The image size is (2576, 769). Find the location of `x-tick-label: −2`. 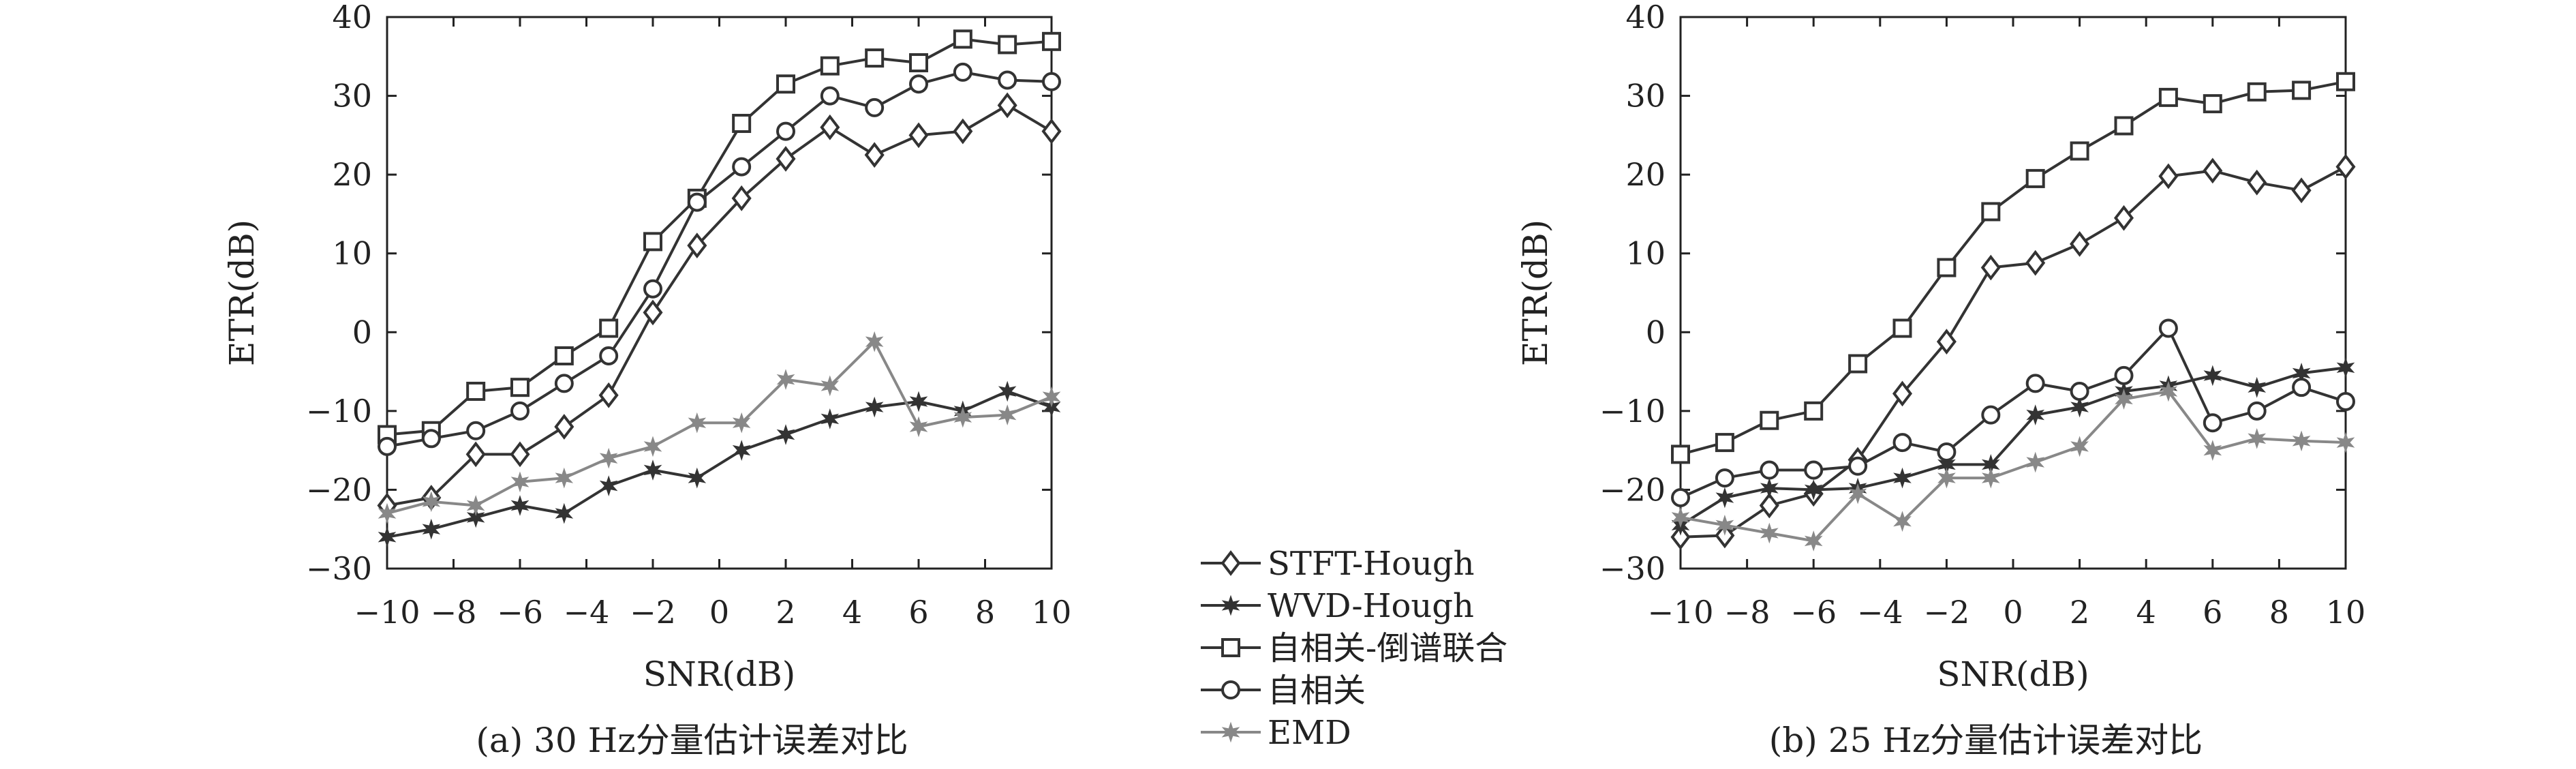

x-tick-label: −2 is located at coordinates (653, 612).